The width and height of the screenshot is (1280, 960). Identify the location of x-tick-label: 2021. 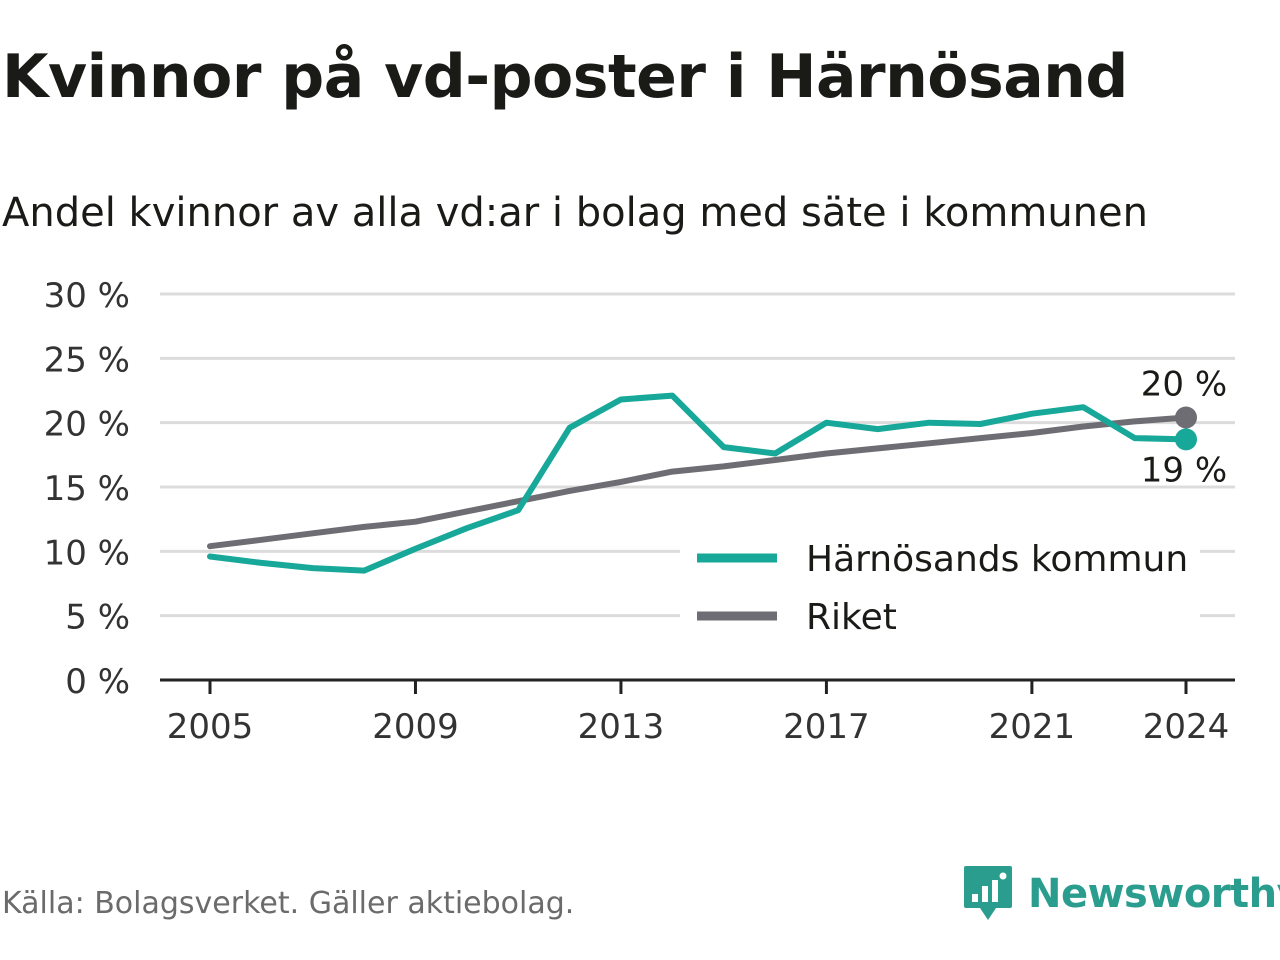
(1032, 727).